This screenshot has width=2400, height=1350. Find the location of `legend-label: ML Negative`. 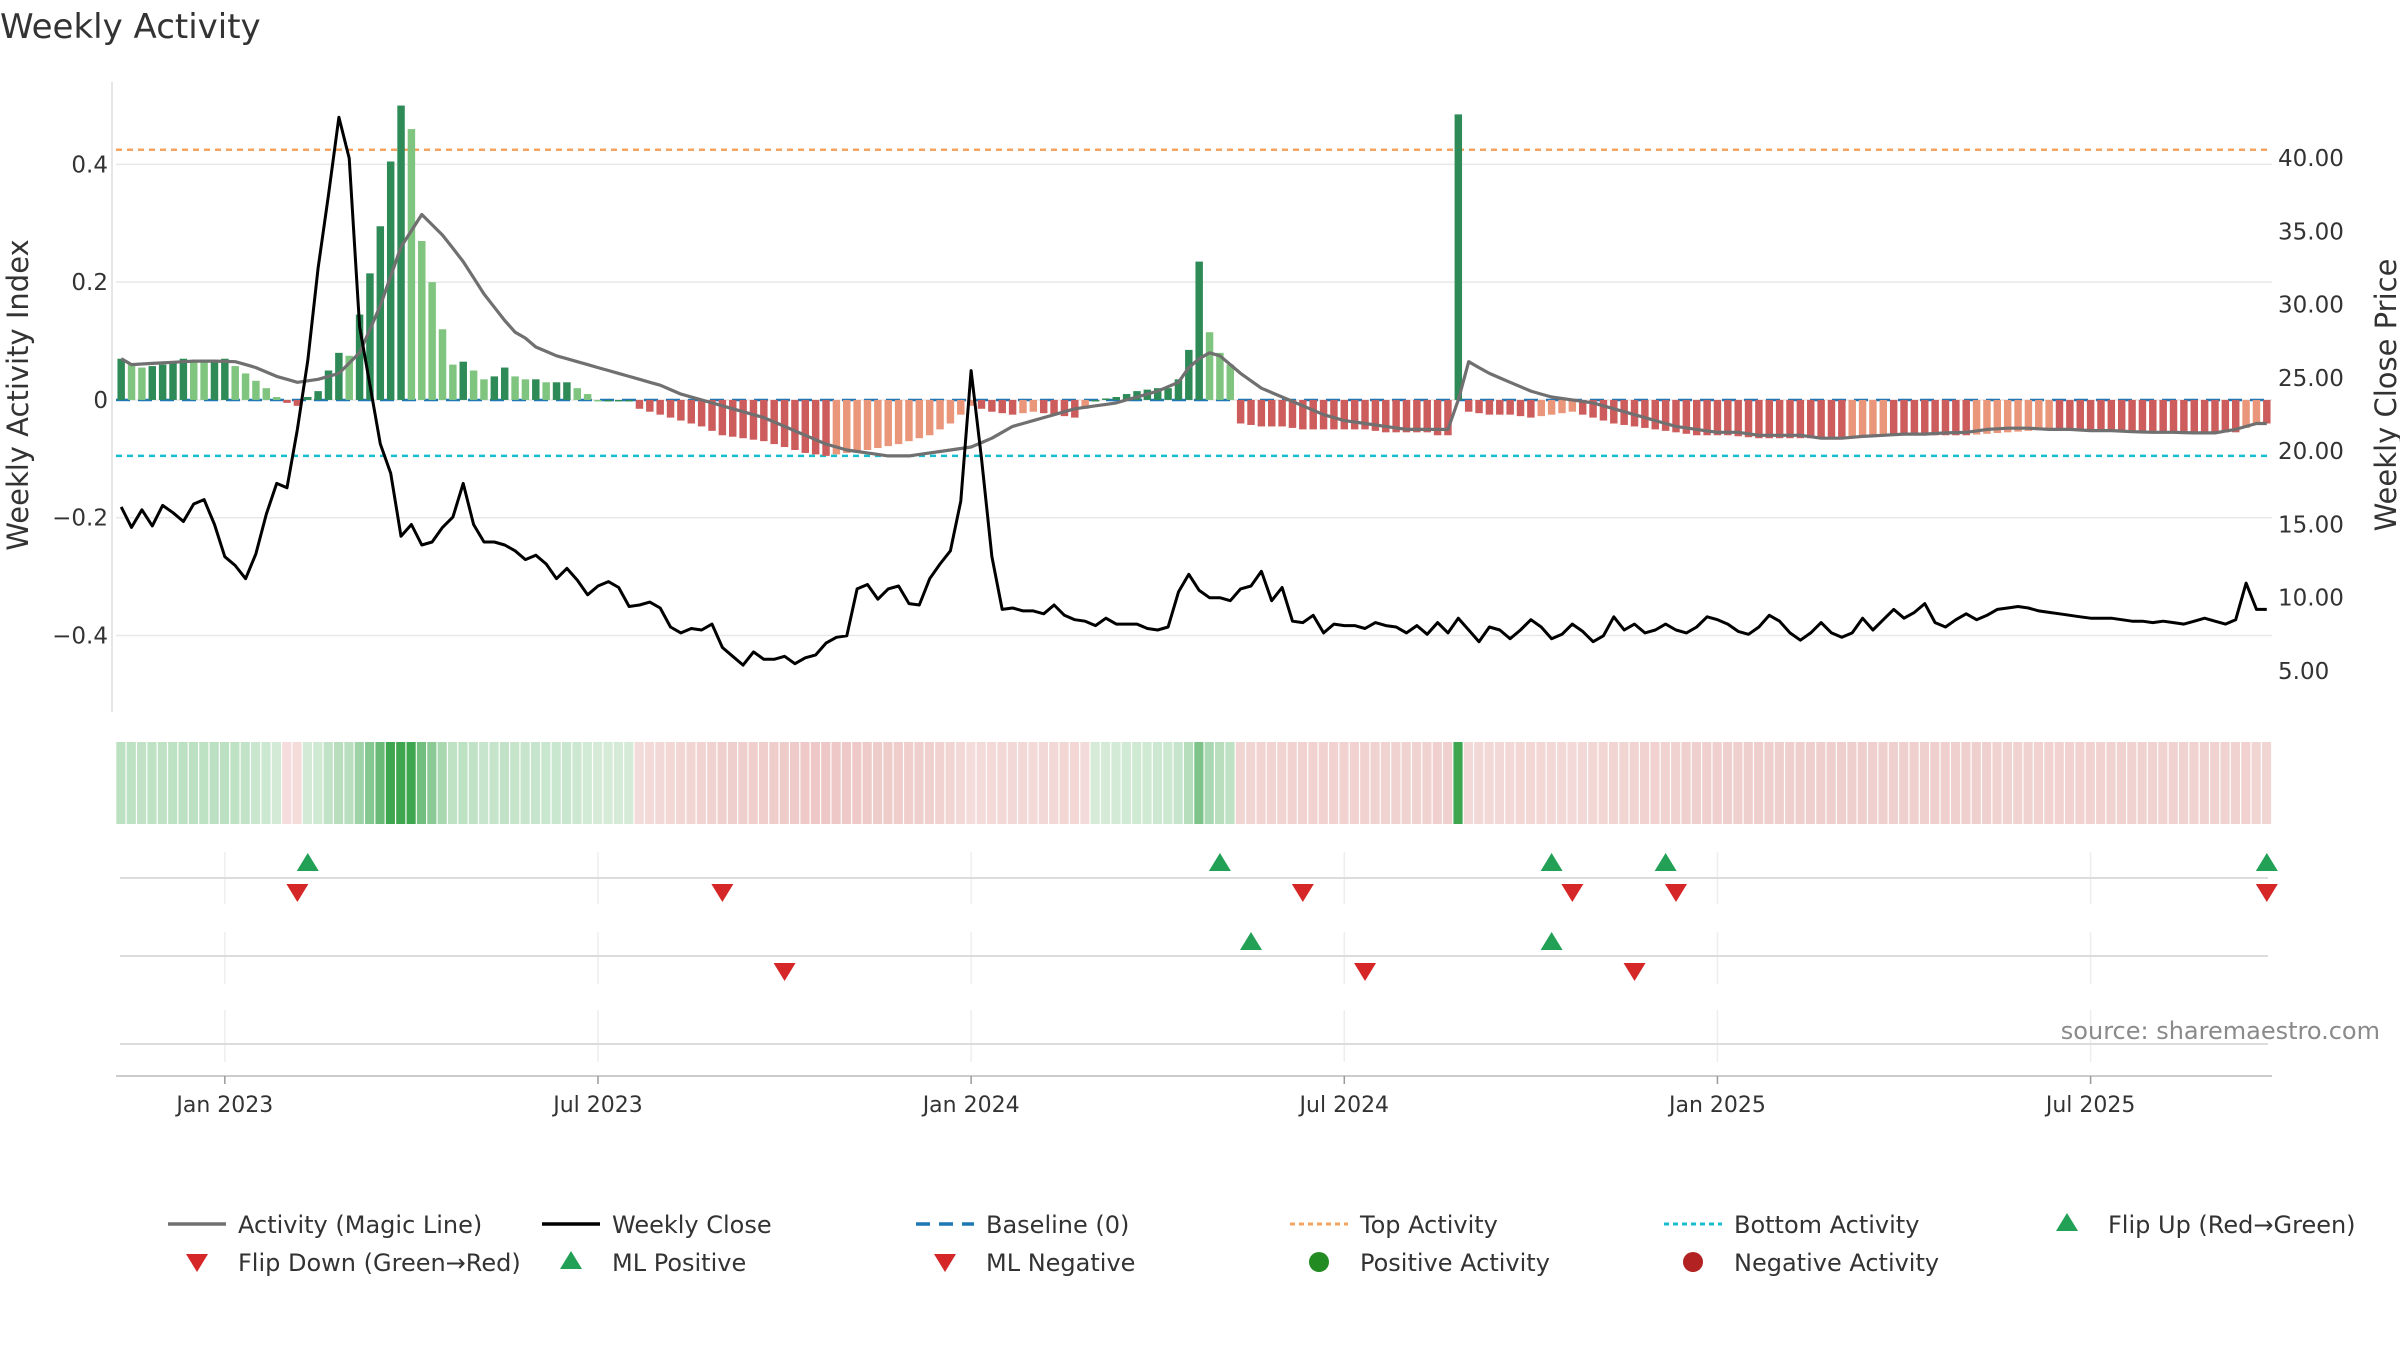

legend-label: ML Negative is located at coordinates (1060, 1263).